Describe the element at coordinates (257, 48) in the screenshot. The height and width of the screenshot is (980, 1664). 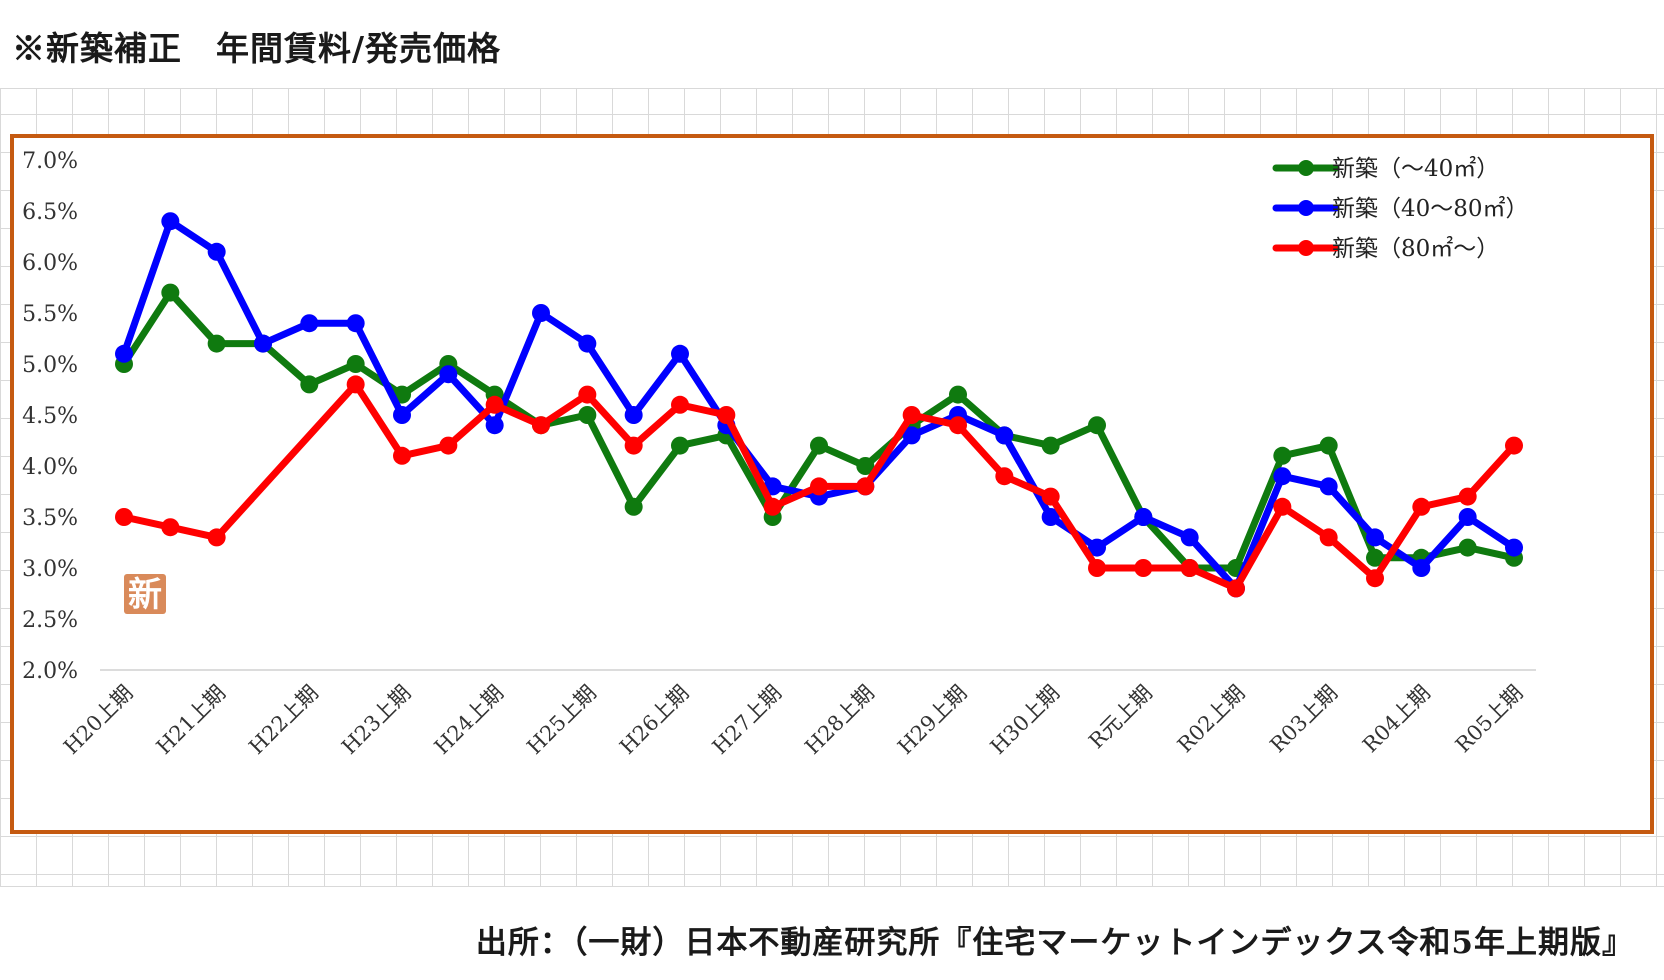
I see `page-title: ※新築補正 年間賃料/発売価格` at that location.